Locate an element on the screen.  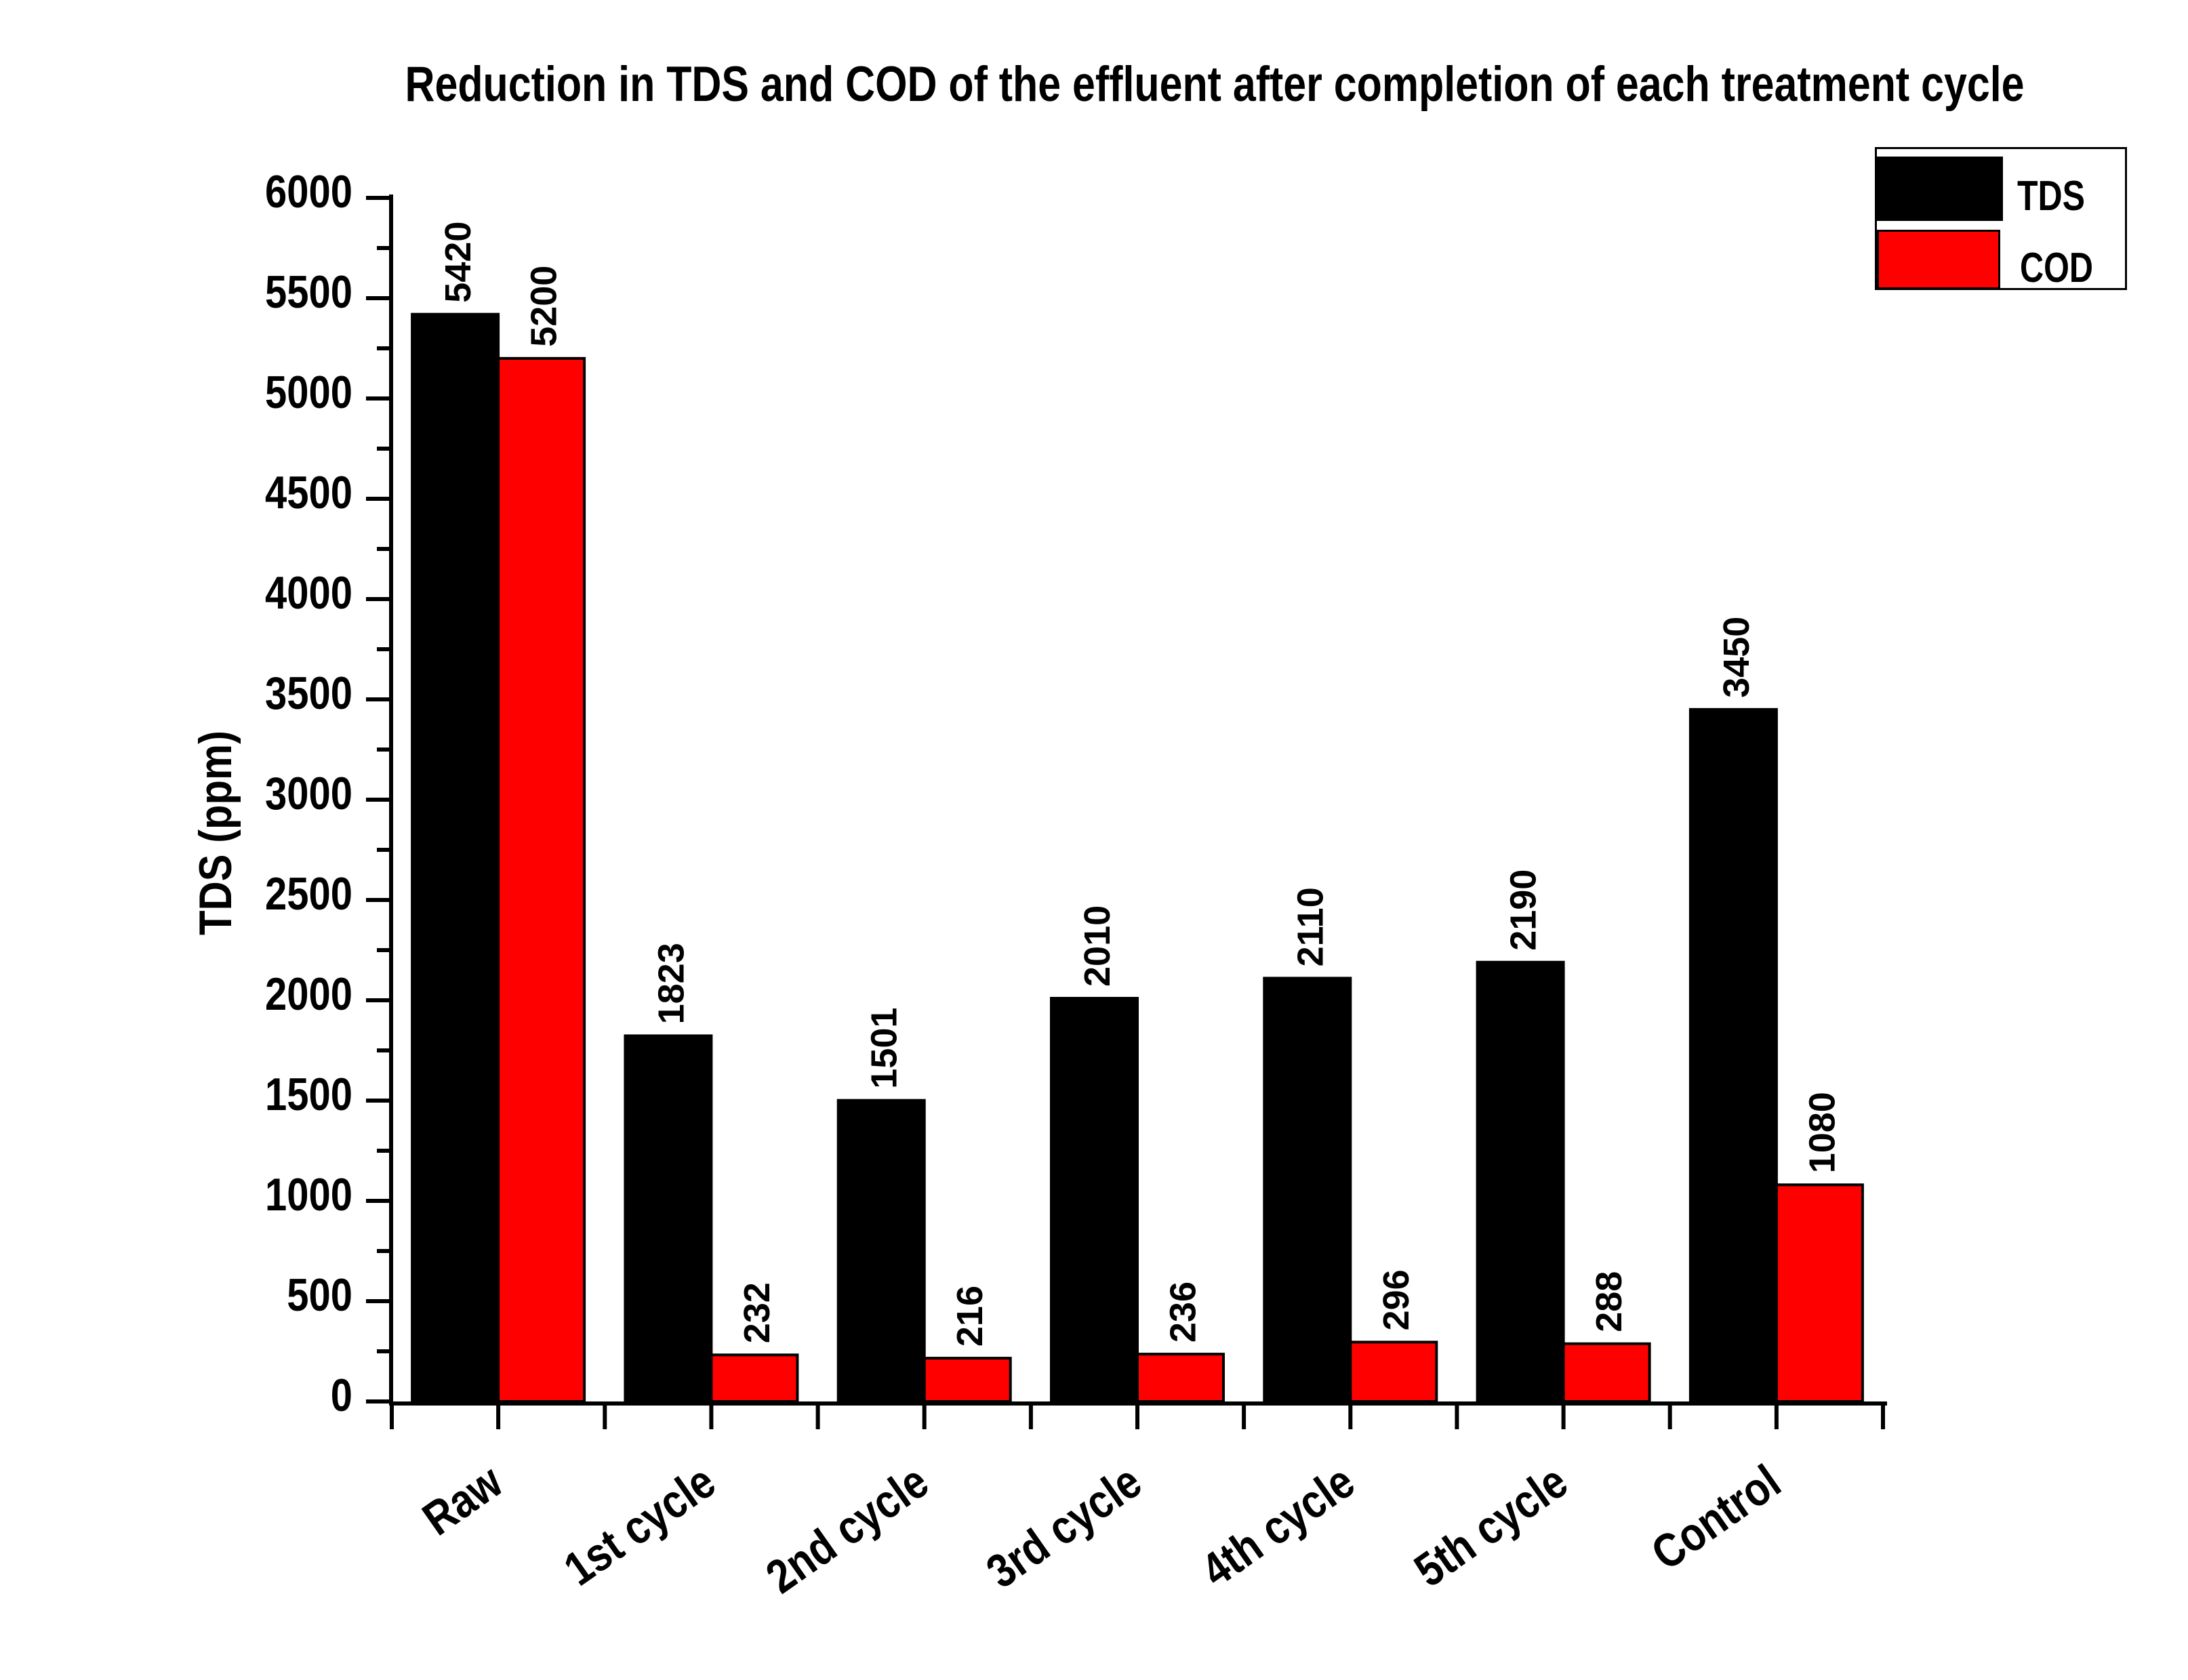
svg-text: 3450 is located at coordinates (1736, 658).